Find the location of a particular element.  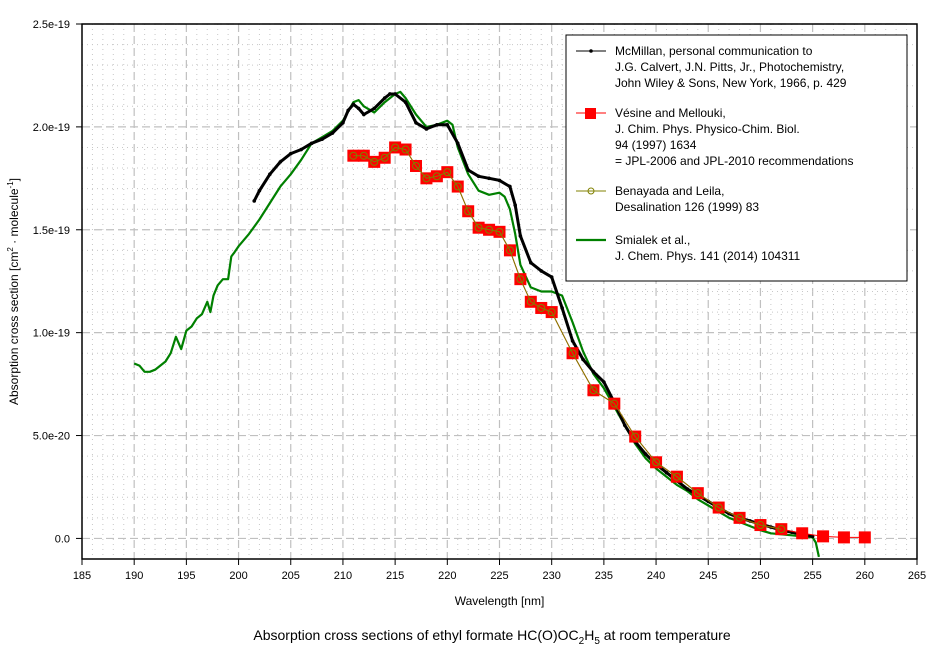

x-tick-label: 225 is located at coordinates (499, 576).